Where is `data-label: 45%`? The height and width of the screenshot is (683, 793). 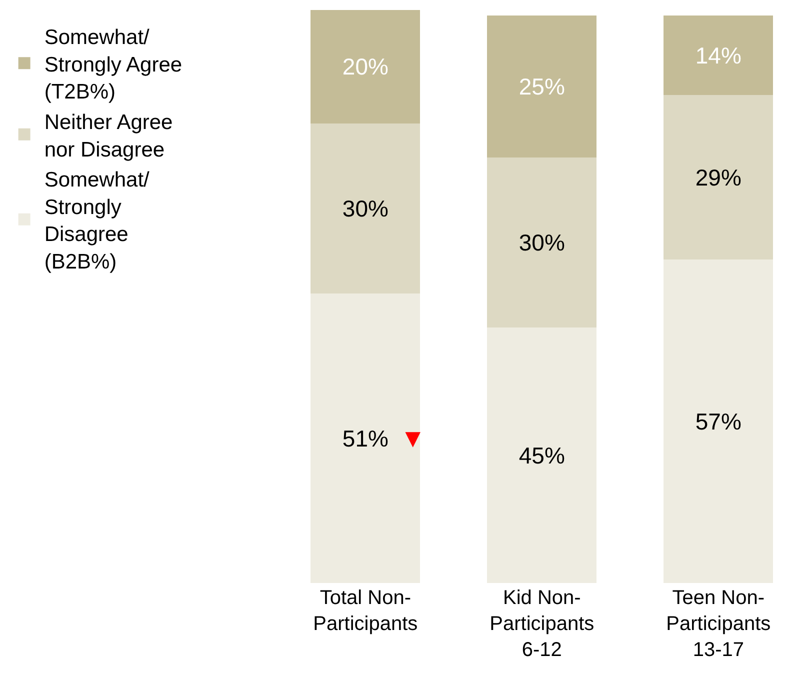
data-label: 45% is located at coordinates (541, 455).